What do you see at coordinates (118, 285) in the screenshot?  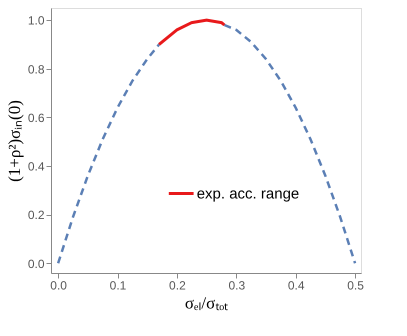 I see `x-tick-label: 0.1` at bounding box center [118, 285].